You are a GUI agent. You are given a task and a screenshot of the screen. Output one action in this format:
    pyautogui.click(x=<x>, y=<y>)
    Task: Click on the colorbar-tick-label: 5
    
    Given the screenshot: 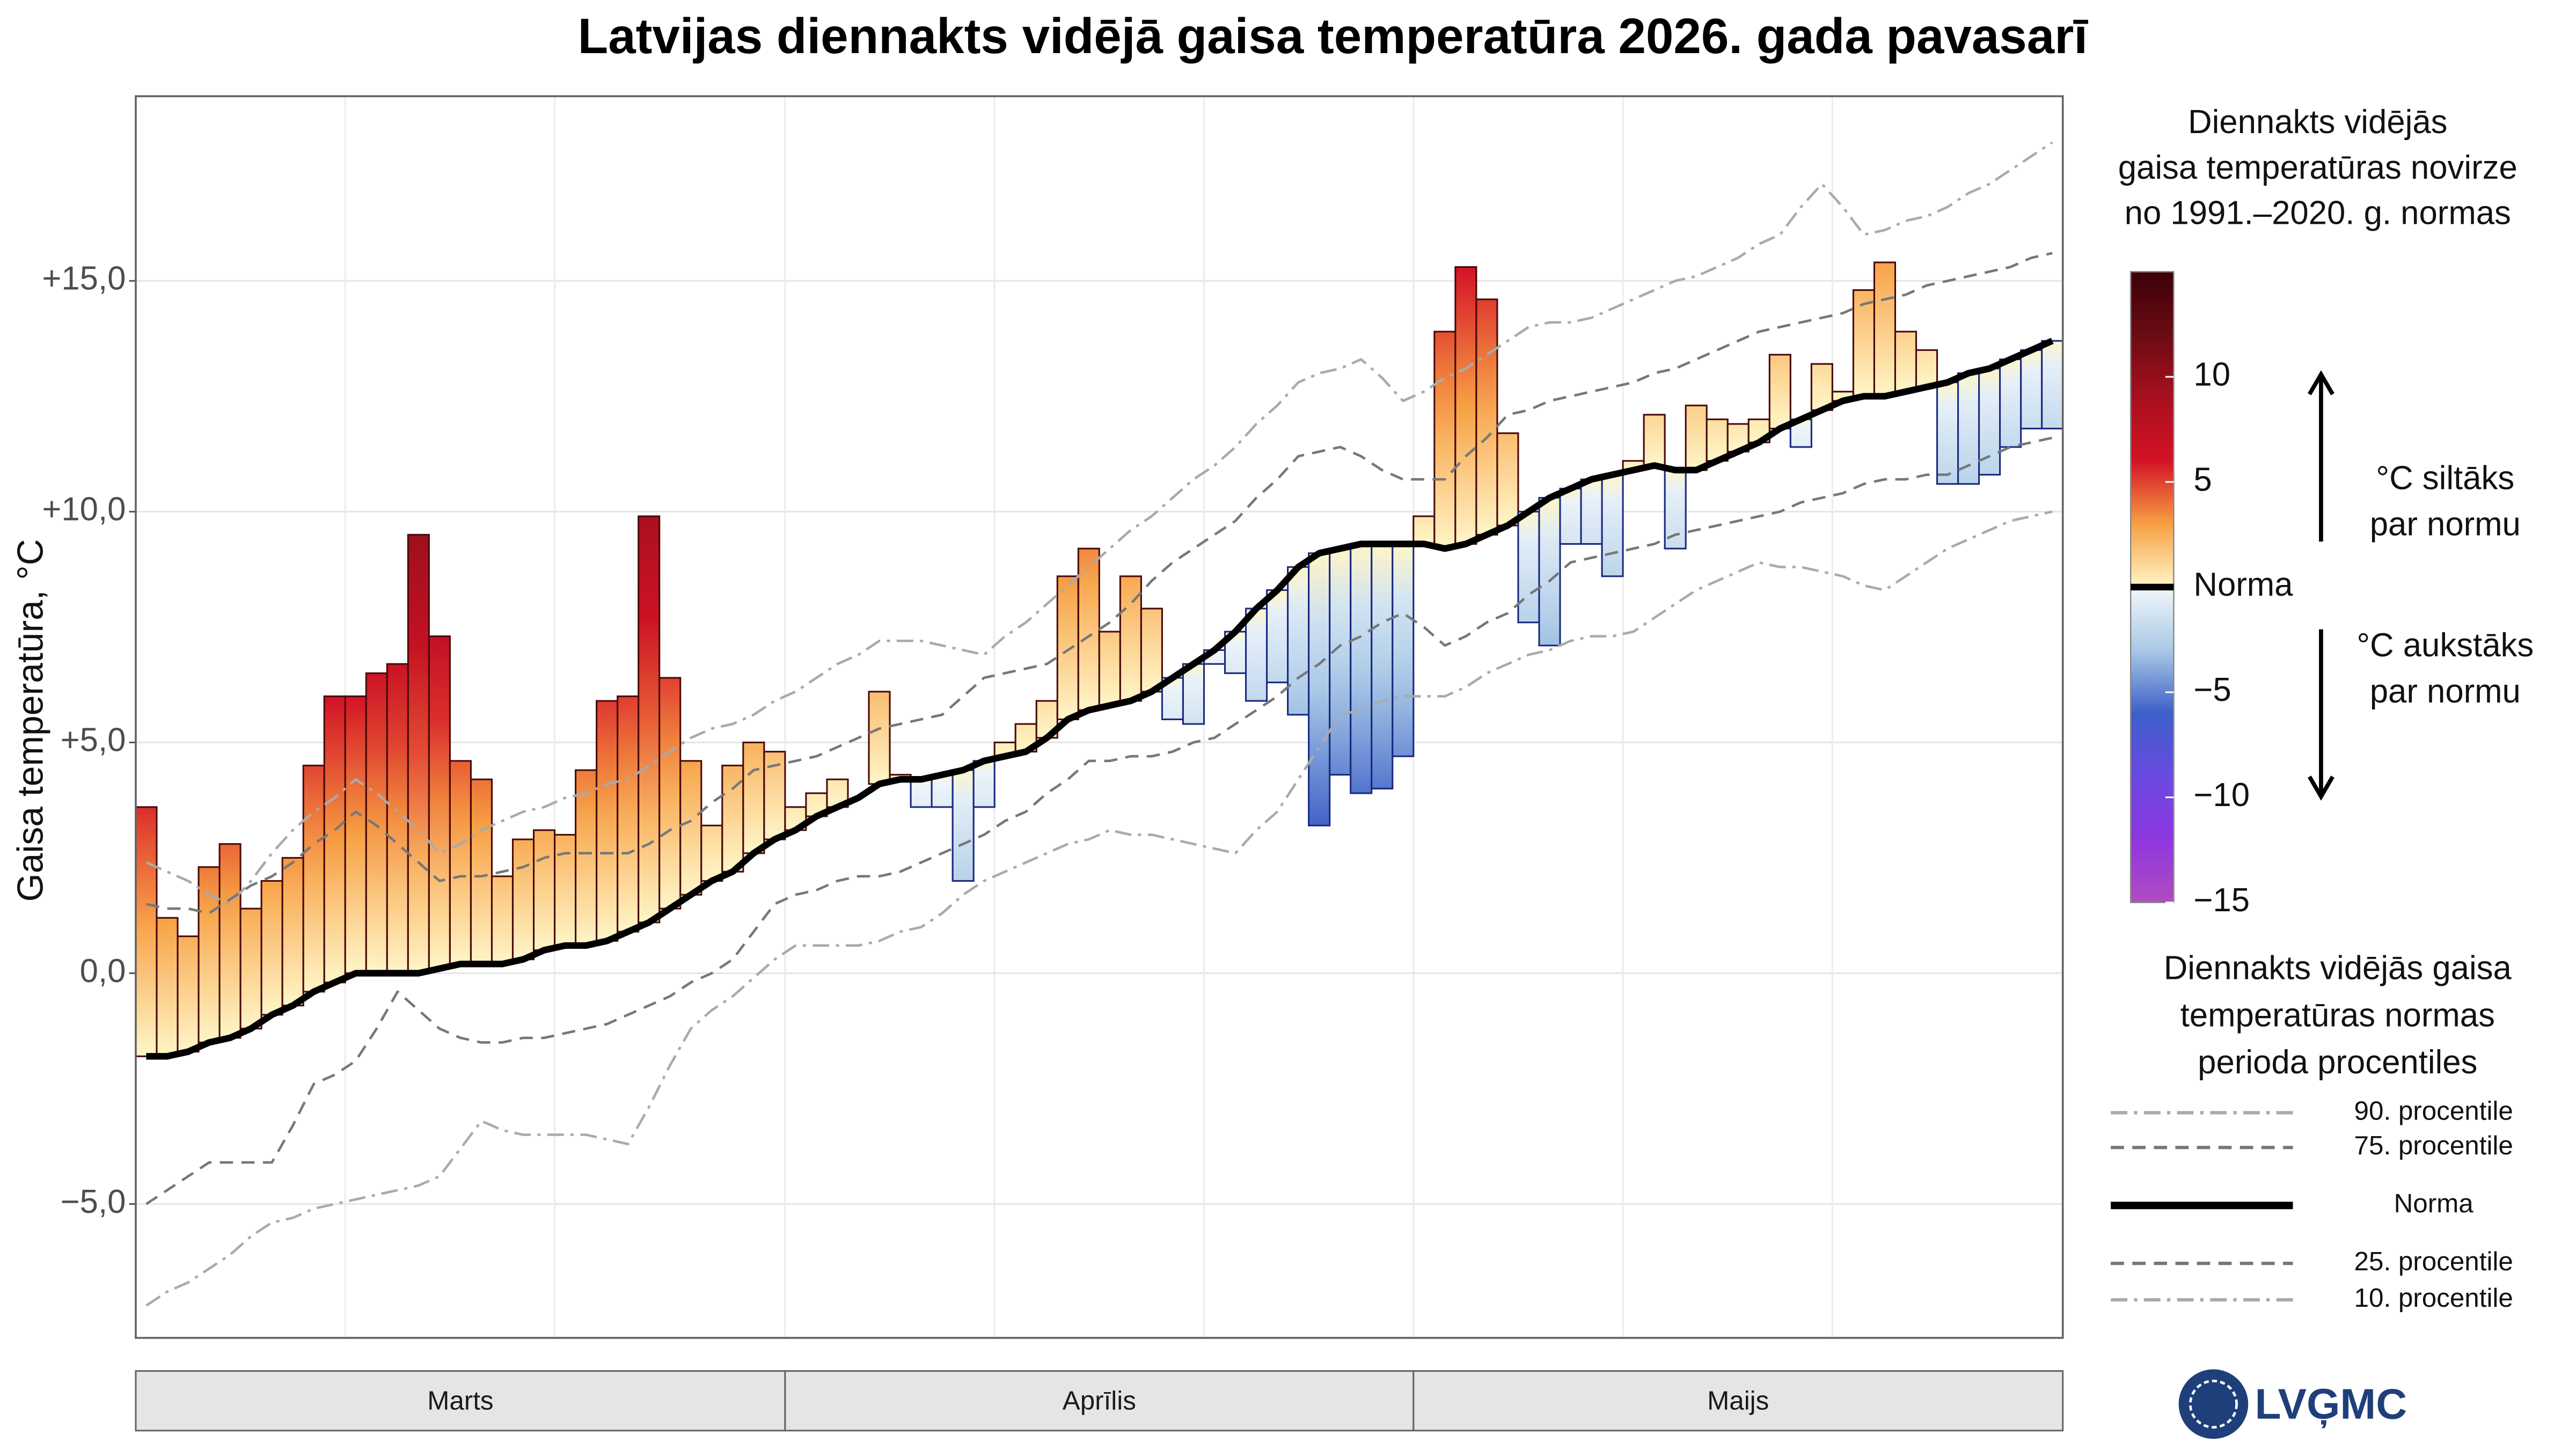 What is the action you would take?
    pyautogui.click(x=2202, y=479)
    